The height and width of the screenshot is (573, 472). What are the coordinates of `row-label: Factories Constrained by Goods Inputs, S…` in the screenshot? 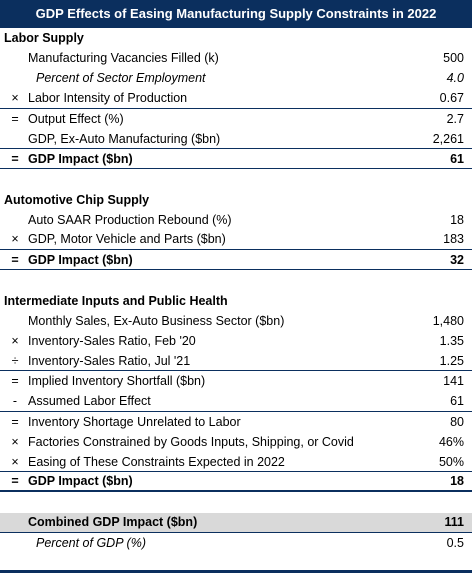 It's located at (191, 441).